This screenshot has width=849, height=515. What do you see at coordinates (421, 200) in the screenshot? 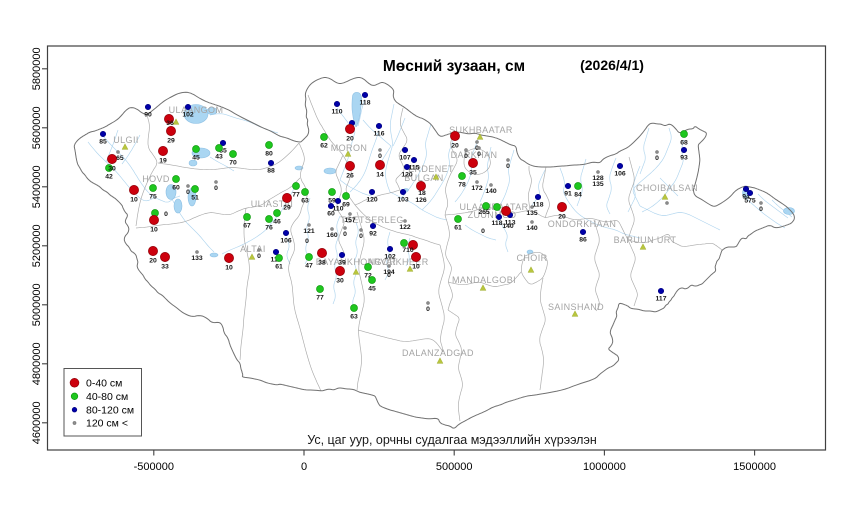
I see `svg-text: 126` at bounding box center [421, 200].